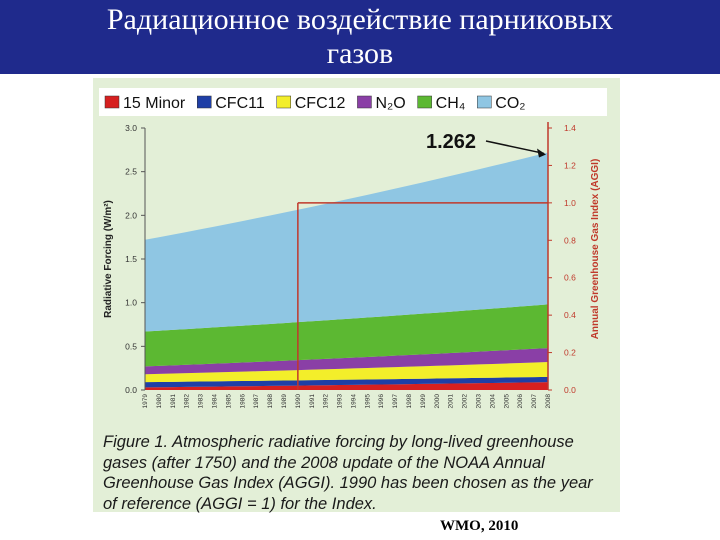  What do you see at coordinates (353, 401) in the screenshot?
I see `x-tick-label: 1994` at bounding box center [353, 401].